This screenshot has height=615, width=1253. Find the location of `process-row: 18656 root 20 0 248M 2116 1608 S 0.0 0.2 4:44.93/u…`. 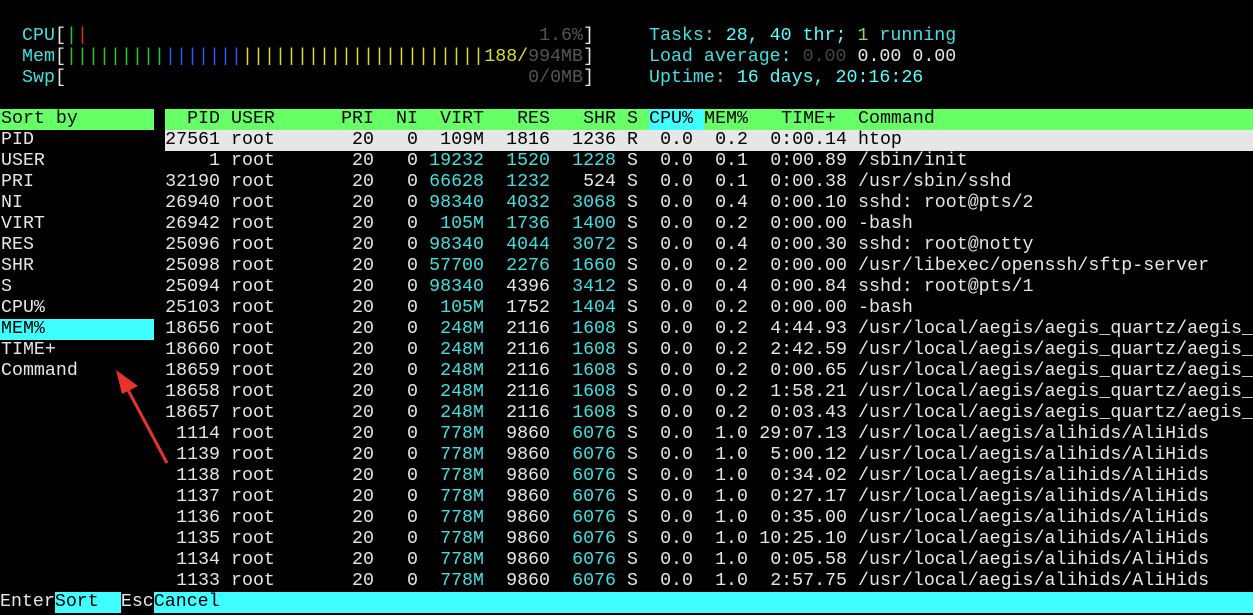

process-row: 18656 root 20 0 248M 2116 1608 S 0.0 0.2 4:44.93/u… is located at coordinates (709, 329).